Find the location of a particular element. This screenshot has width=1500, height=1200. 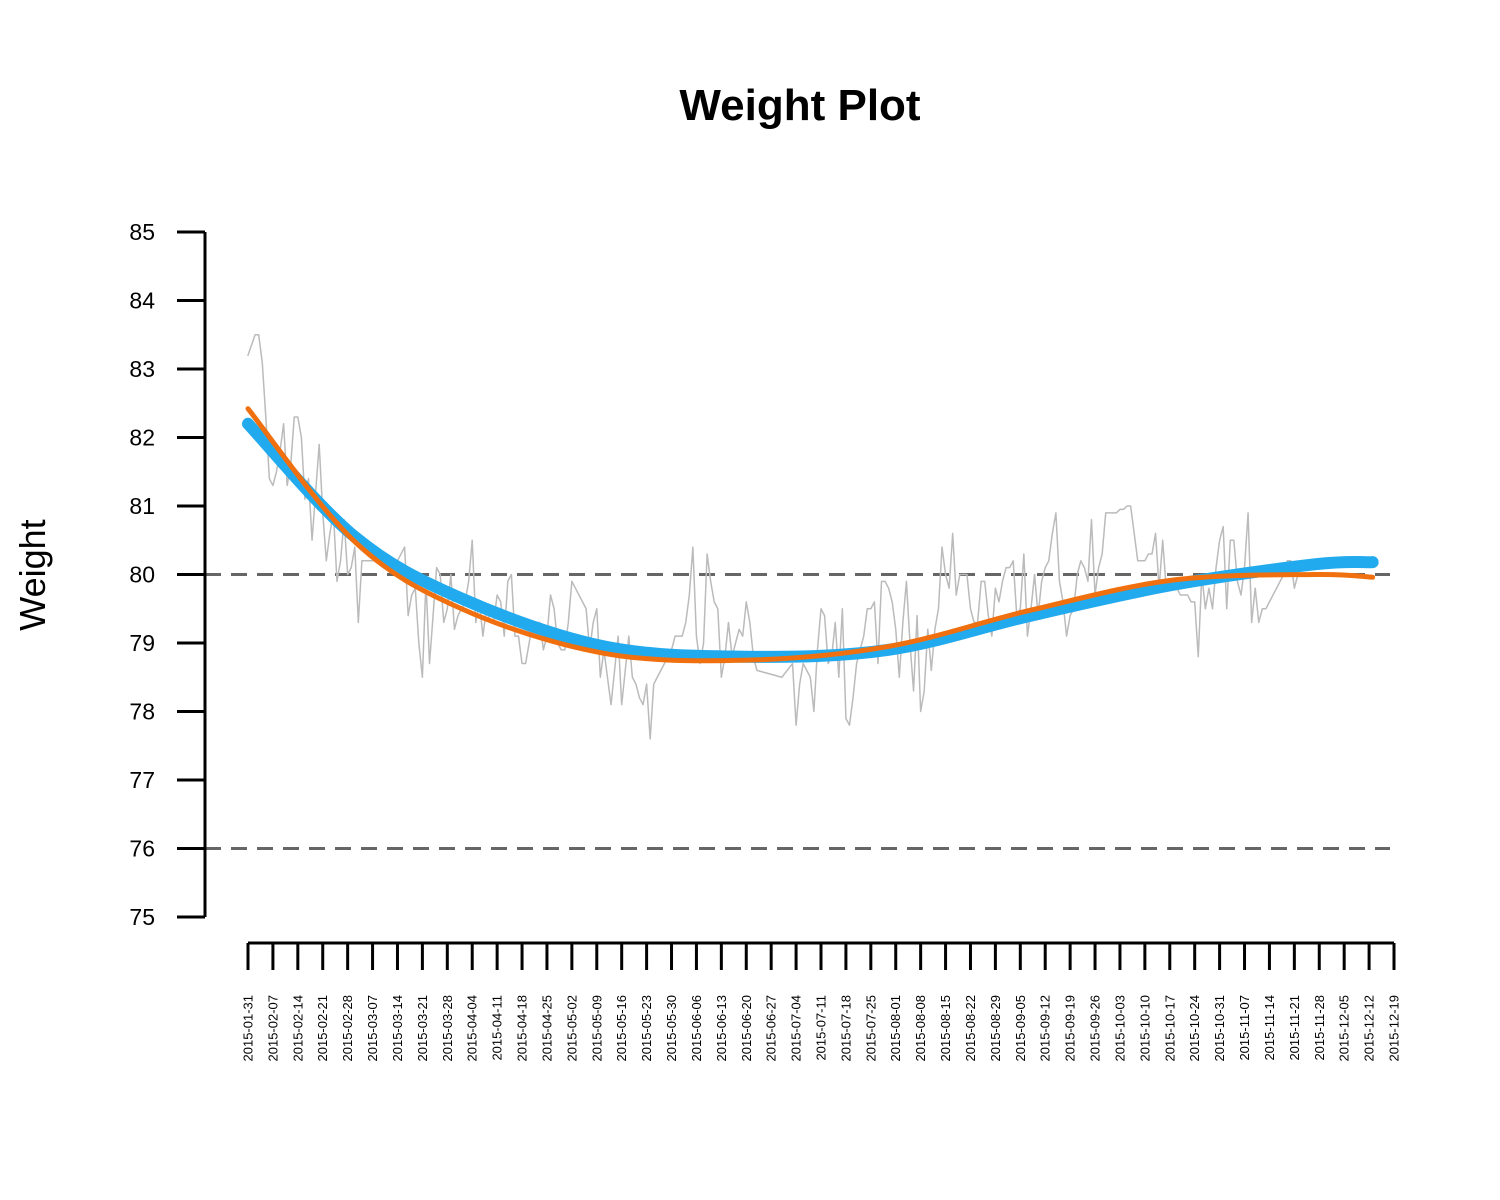

x-tick-label: 2015-03-14 is located at coordinates (397, 1028).